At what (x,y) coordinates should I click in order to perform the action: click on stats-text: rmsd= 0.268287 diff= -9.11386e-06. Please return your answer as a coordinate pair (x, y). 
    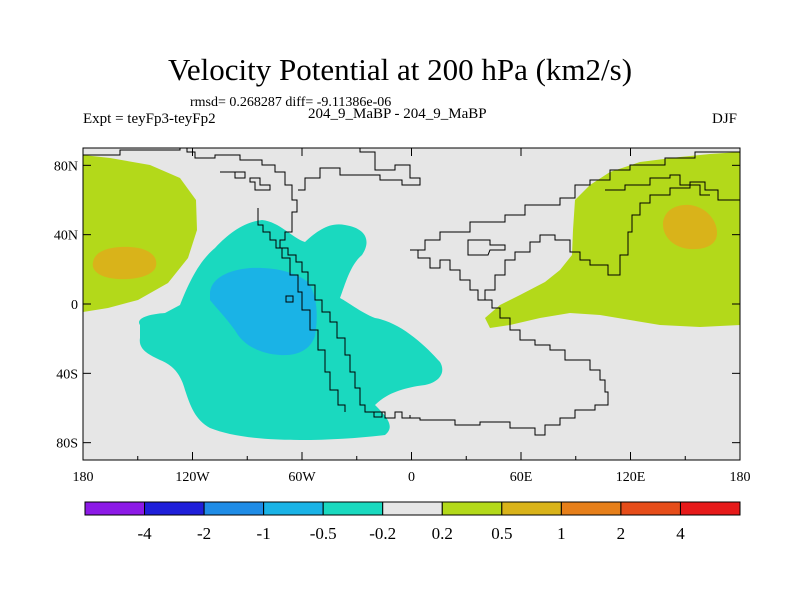
    Looking at the image, I should click on (291, 102).